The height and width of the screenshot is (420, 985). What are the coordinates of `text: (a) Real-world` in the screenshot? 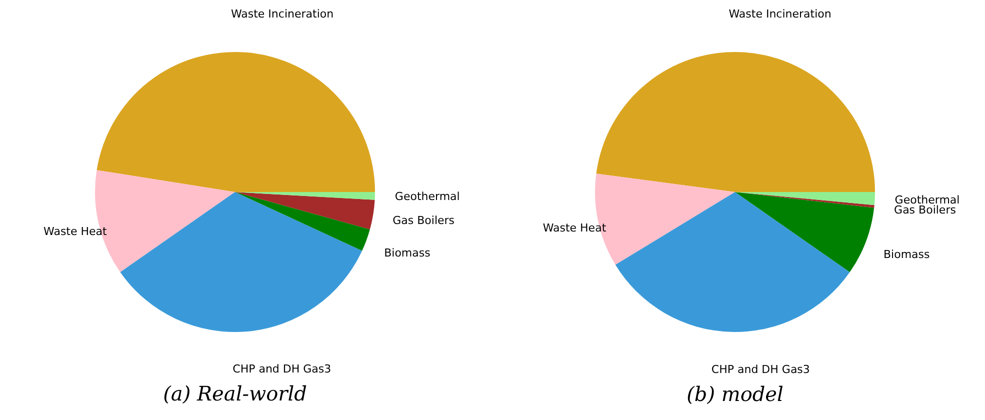 It's located at (235, 393).